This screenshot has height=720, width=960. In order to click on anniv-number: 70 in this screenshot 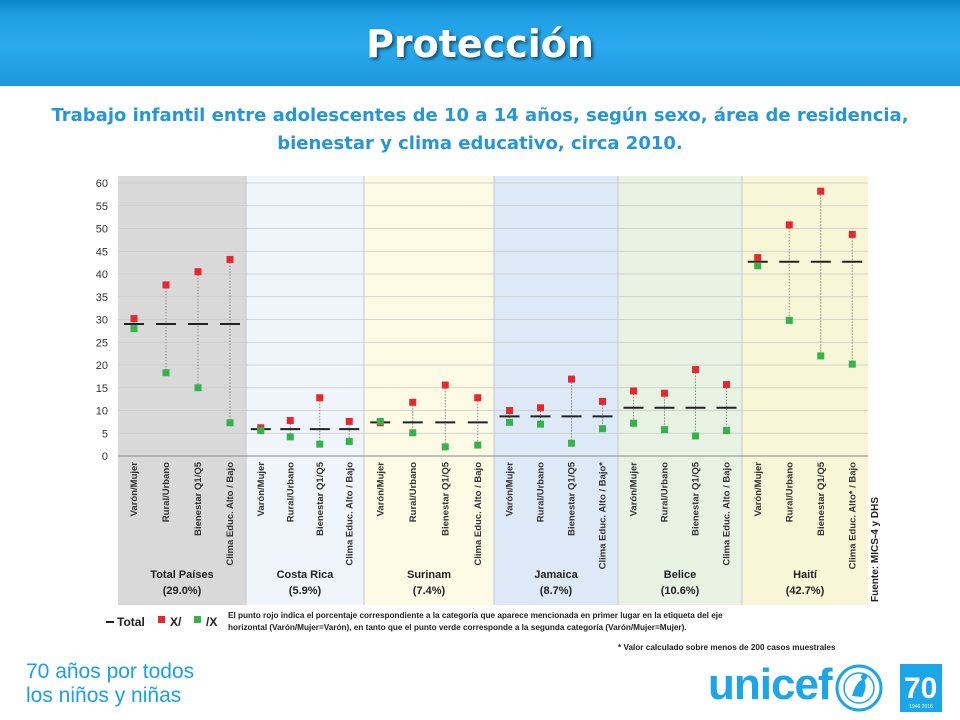, I will do `click(920, 688)`.